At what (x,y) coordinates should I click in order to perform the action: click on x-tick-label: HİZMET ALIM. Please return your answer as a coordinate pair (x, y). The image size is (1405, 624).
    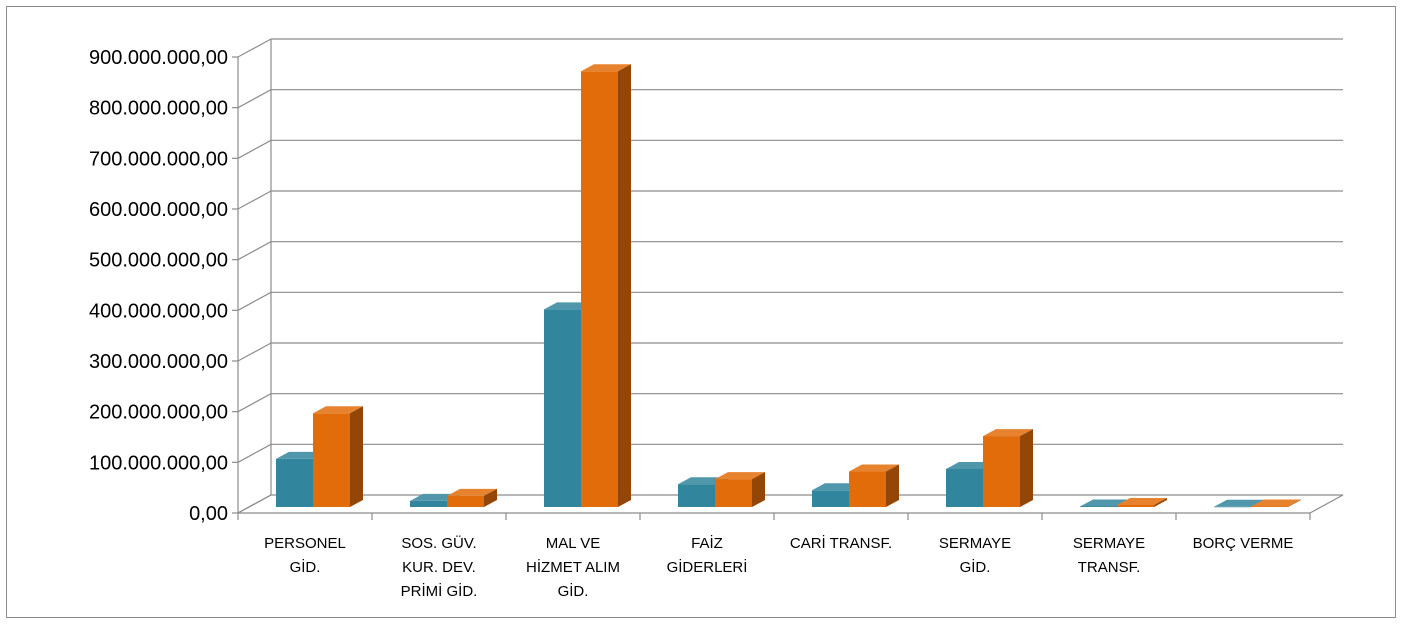
    Looking at the image, I should click on (573, 567).